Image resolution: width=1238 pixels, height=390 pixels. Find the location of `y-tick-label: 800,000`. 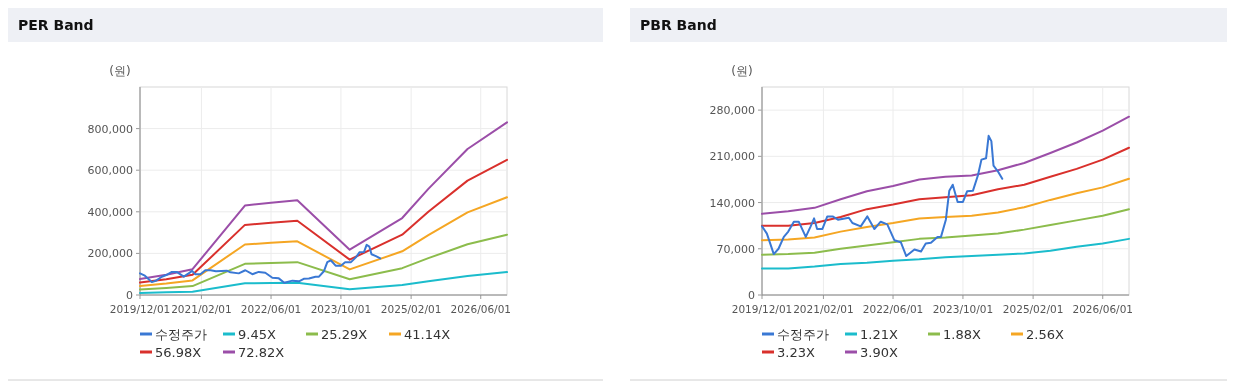

y-tick-label: 800,000 is located at coordinates (110, 129).